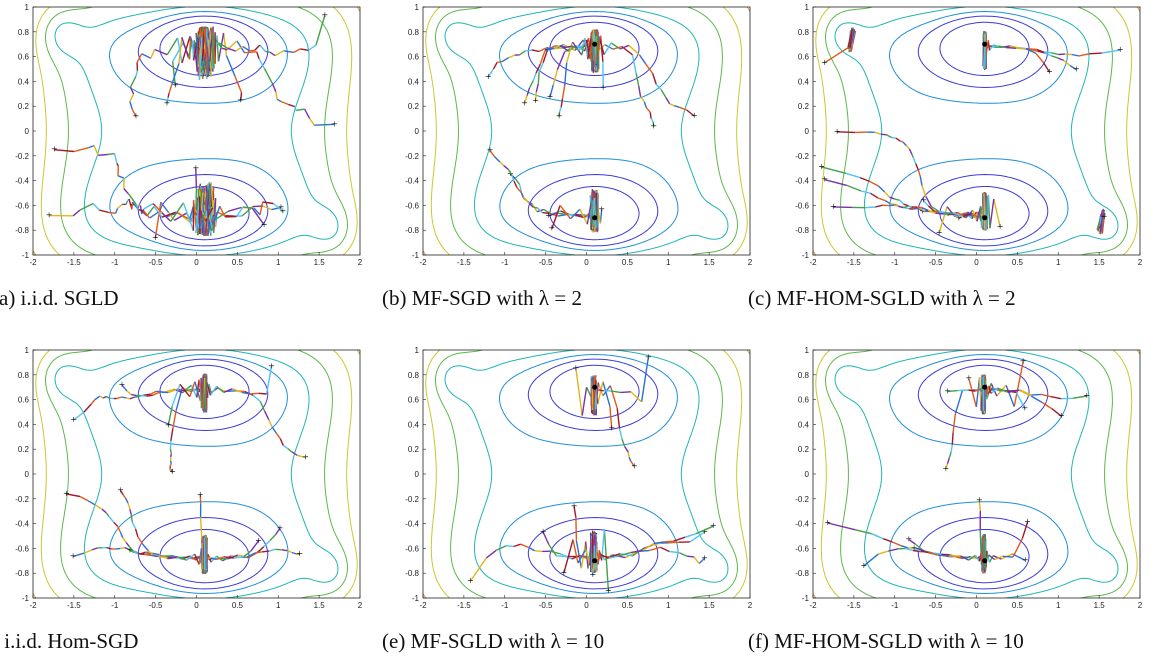 Image resolution: width=1161 pixels, height=669 pixels. I want to click on contour-line, so click(976, 474).